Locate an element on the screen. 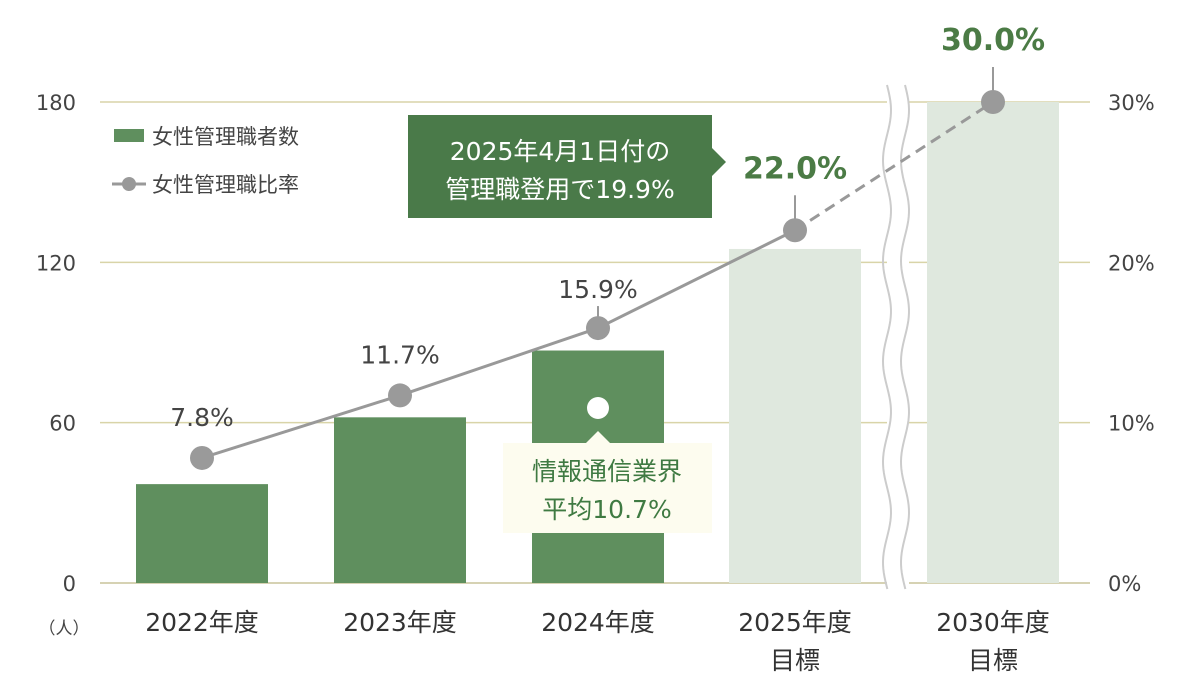  industry-average: 情報通信業界 平均10.7% is located at coordinates (607, 465).